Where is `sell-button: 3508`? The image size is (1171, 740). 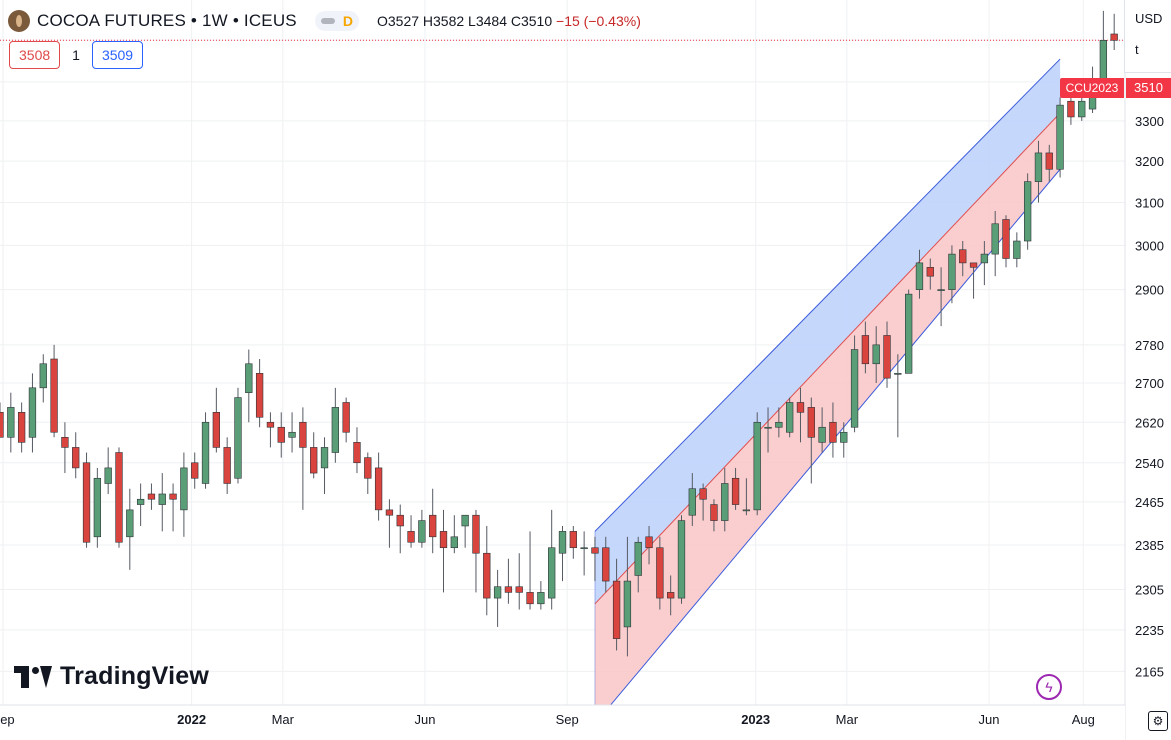
sell-button: 3508 is located at coordinates (35, 55).